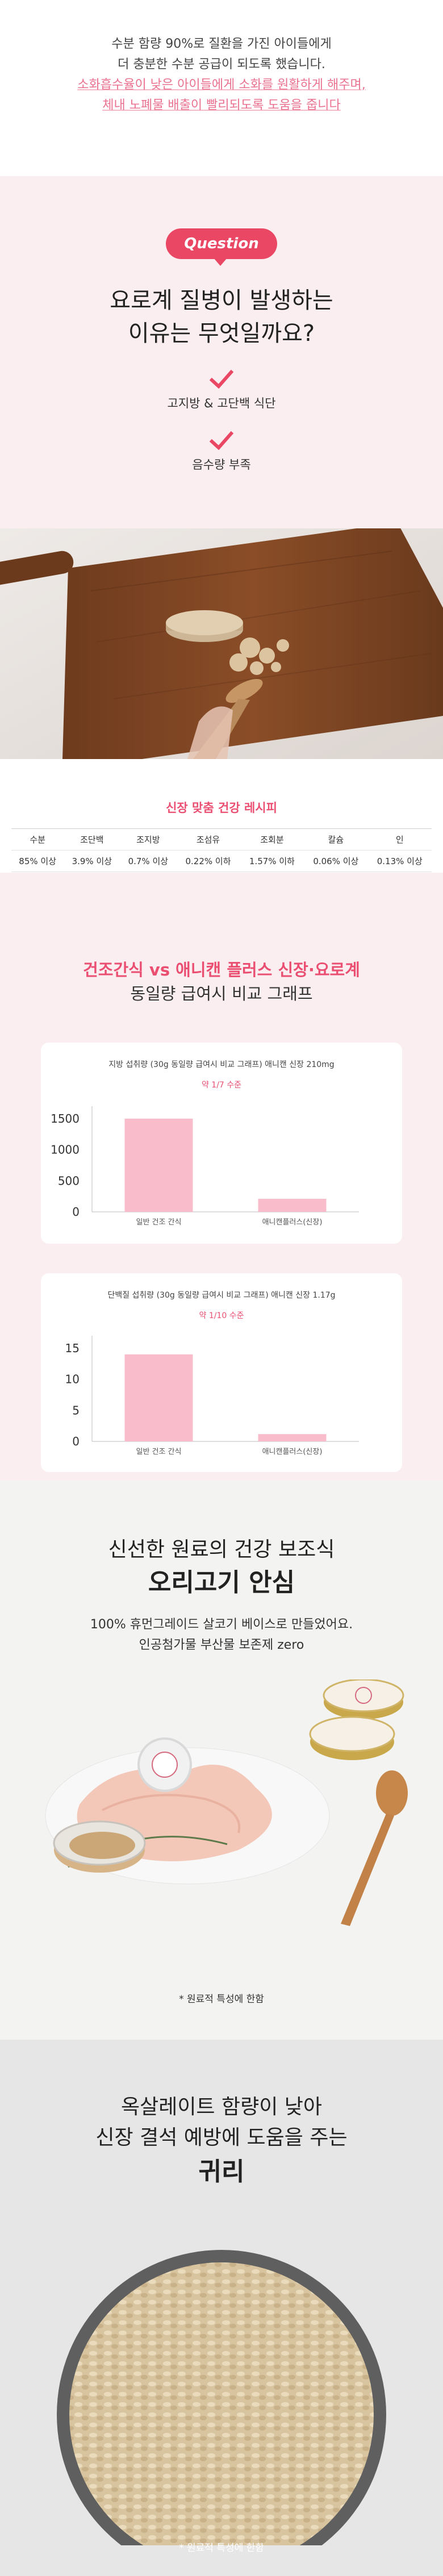 This screenshot has width=443, height=2576. I want to click on intro-line-4: 체내 노폐물 배출이 빨리되도록 도움을 줍니다, so click(221, 105).